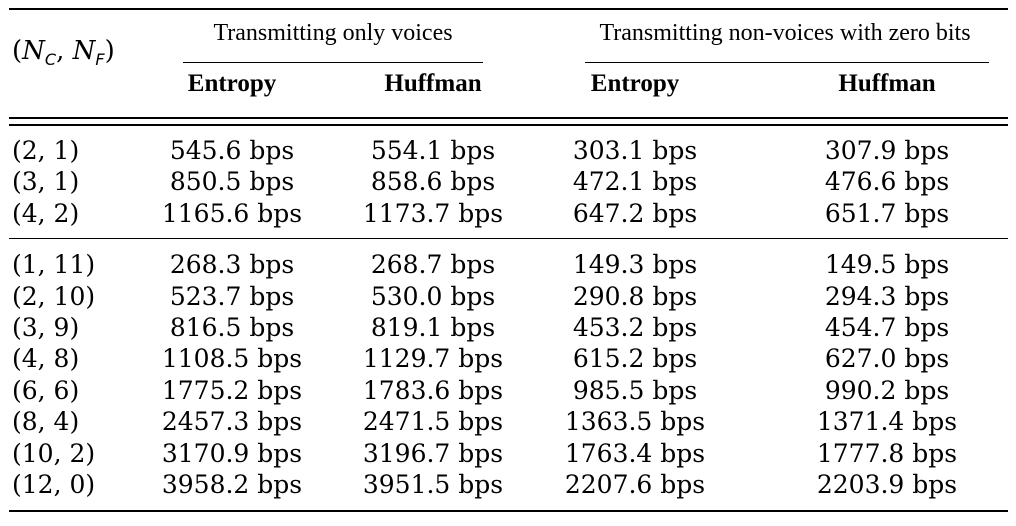 The image size is (1016, 526). What do you see at coordinates (232, 264) in the screenshot?
I see `value-cell: 268.3 bps` at bounding box center [232, 264].